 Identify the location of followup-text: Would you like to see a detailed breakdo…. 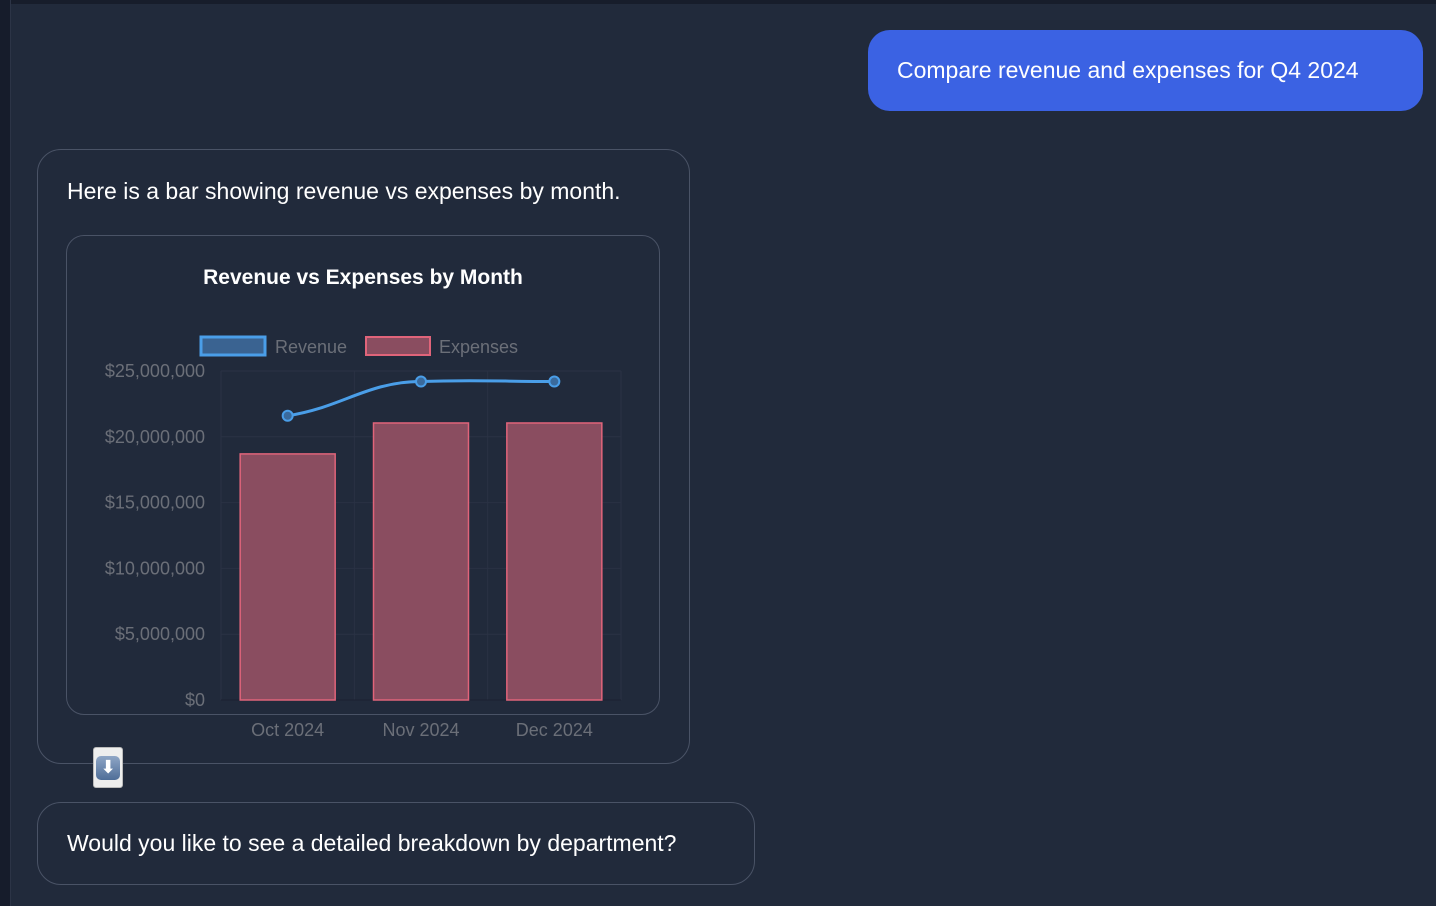
(372, 843).